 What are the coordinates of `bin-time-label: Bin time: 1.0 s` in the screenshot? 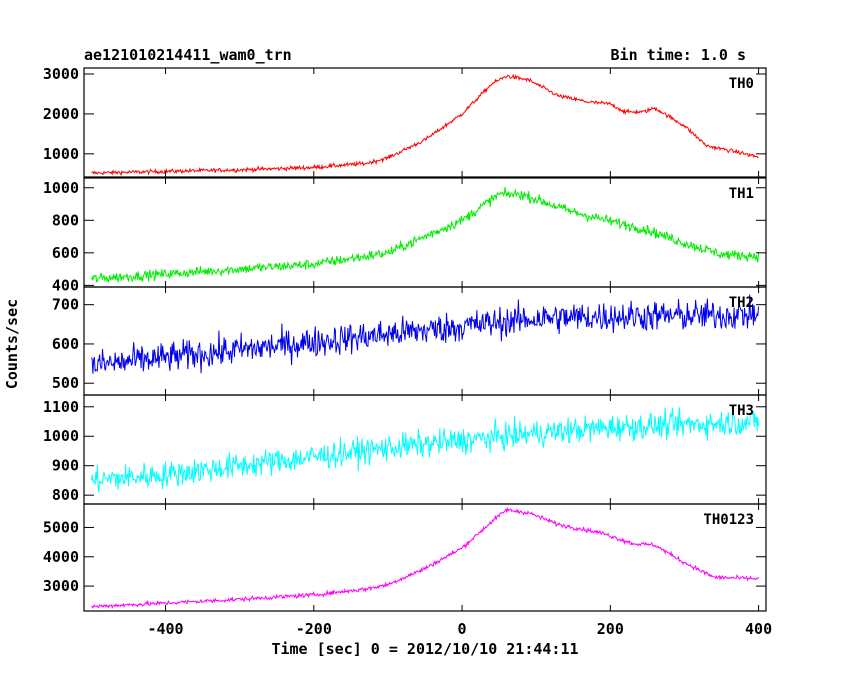 It's located at (678, 55).